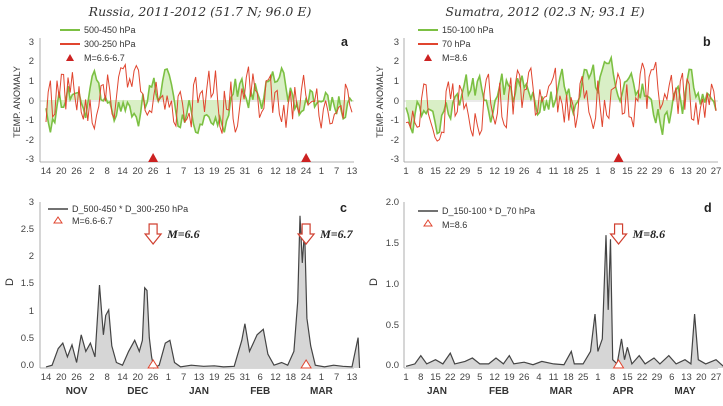  I want to click on legend-label: 150-100 hPa, so click(468, 30).